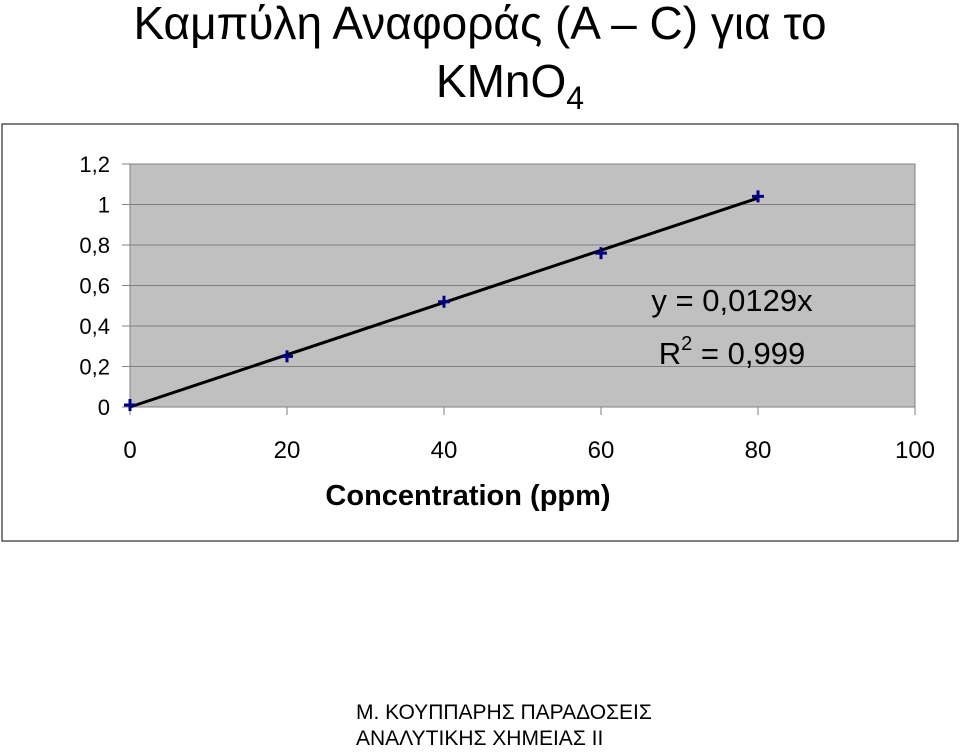 The height and width of the screenshot is (752, 960). What do you see at coordinates (480, 24) in the screenshot?
I see `chart-title-line1: Καμπύλη Αναφοράς (A – C) για το` at bounding box center [480, 24].